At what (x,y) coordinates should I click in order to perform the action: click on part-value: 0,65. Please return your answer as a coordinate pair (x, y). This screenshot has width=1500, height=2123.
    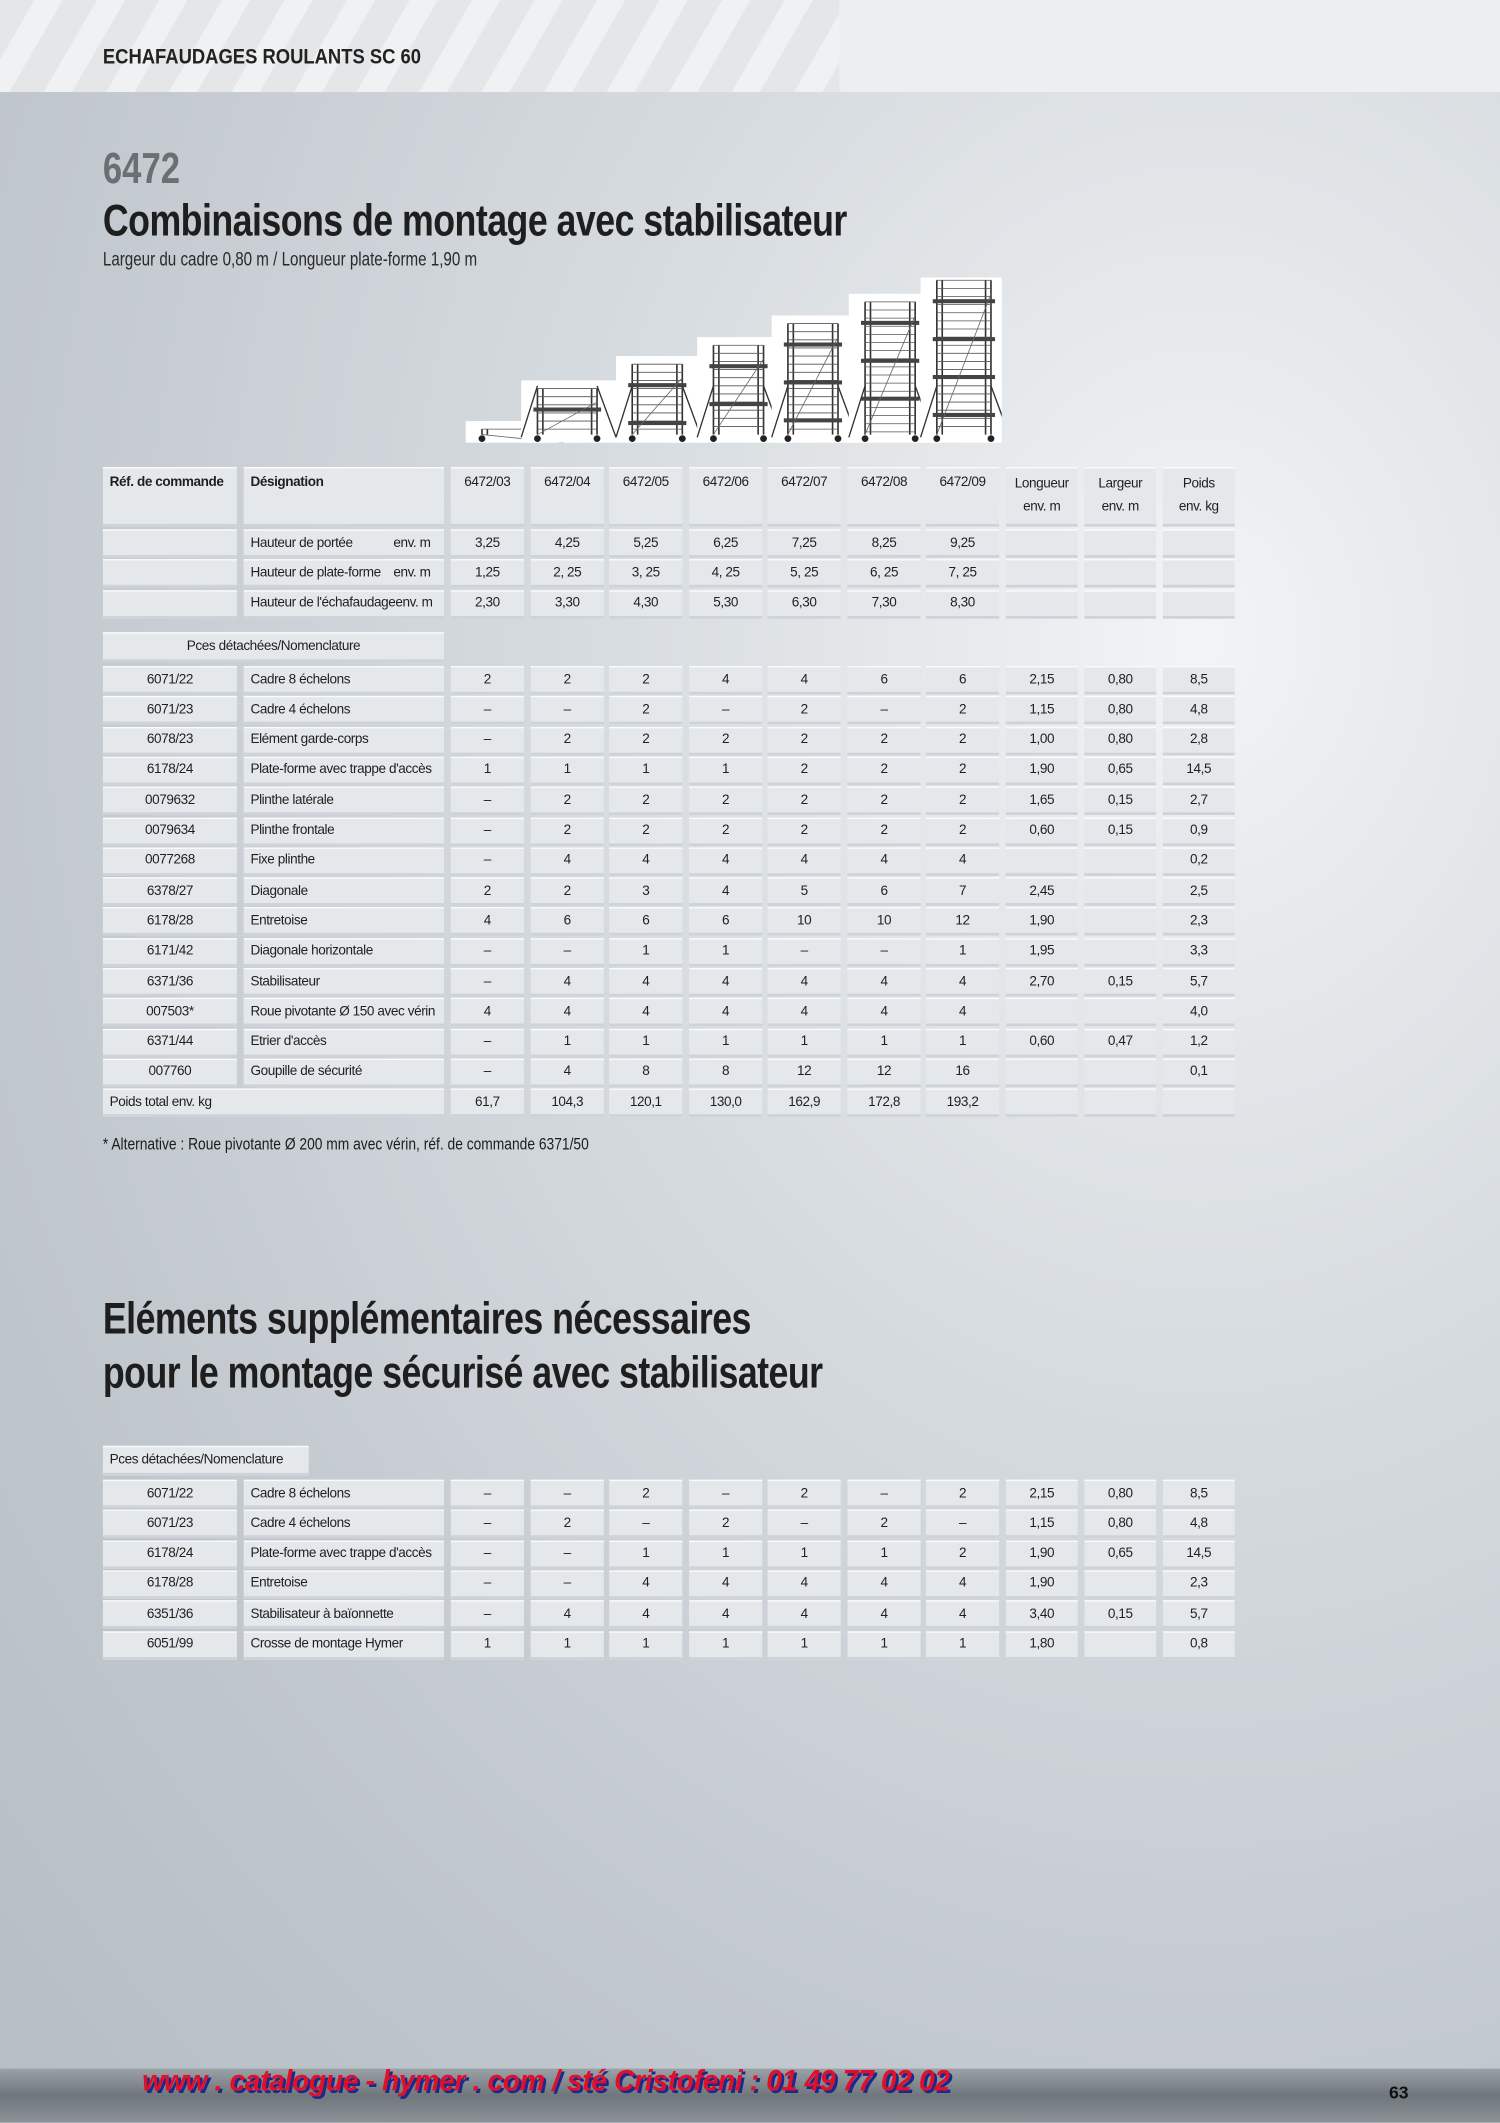
    Looking at the image, I should click on (1120, 771).